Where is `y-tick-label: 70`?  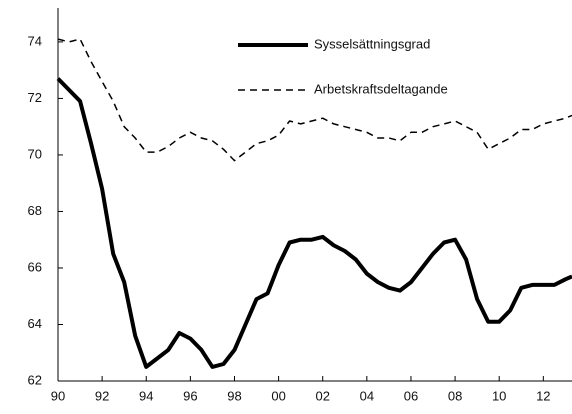
y-tick-label: 70 is located at coordinates (35, 153).